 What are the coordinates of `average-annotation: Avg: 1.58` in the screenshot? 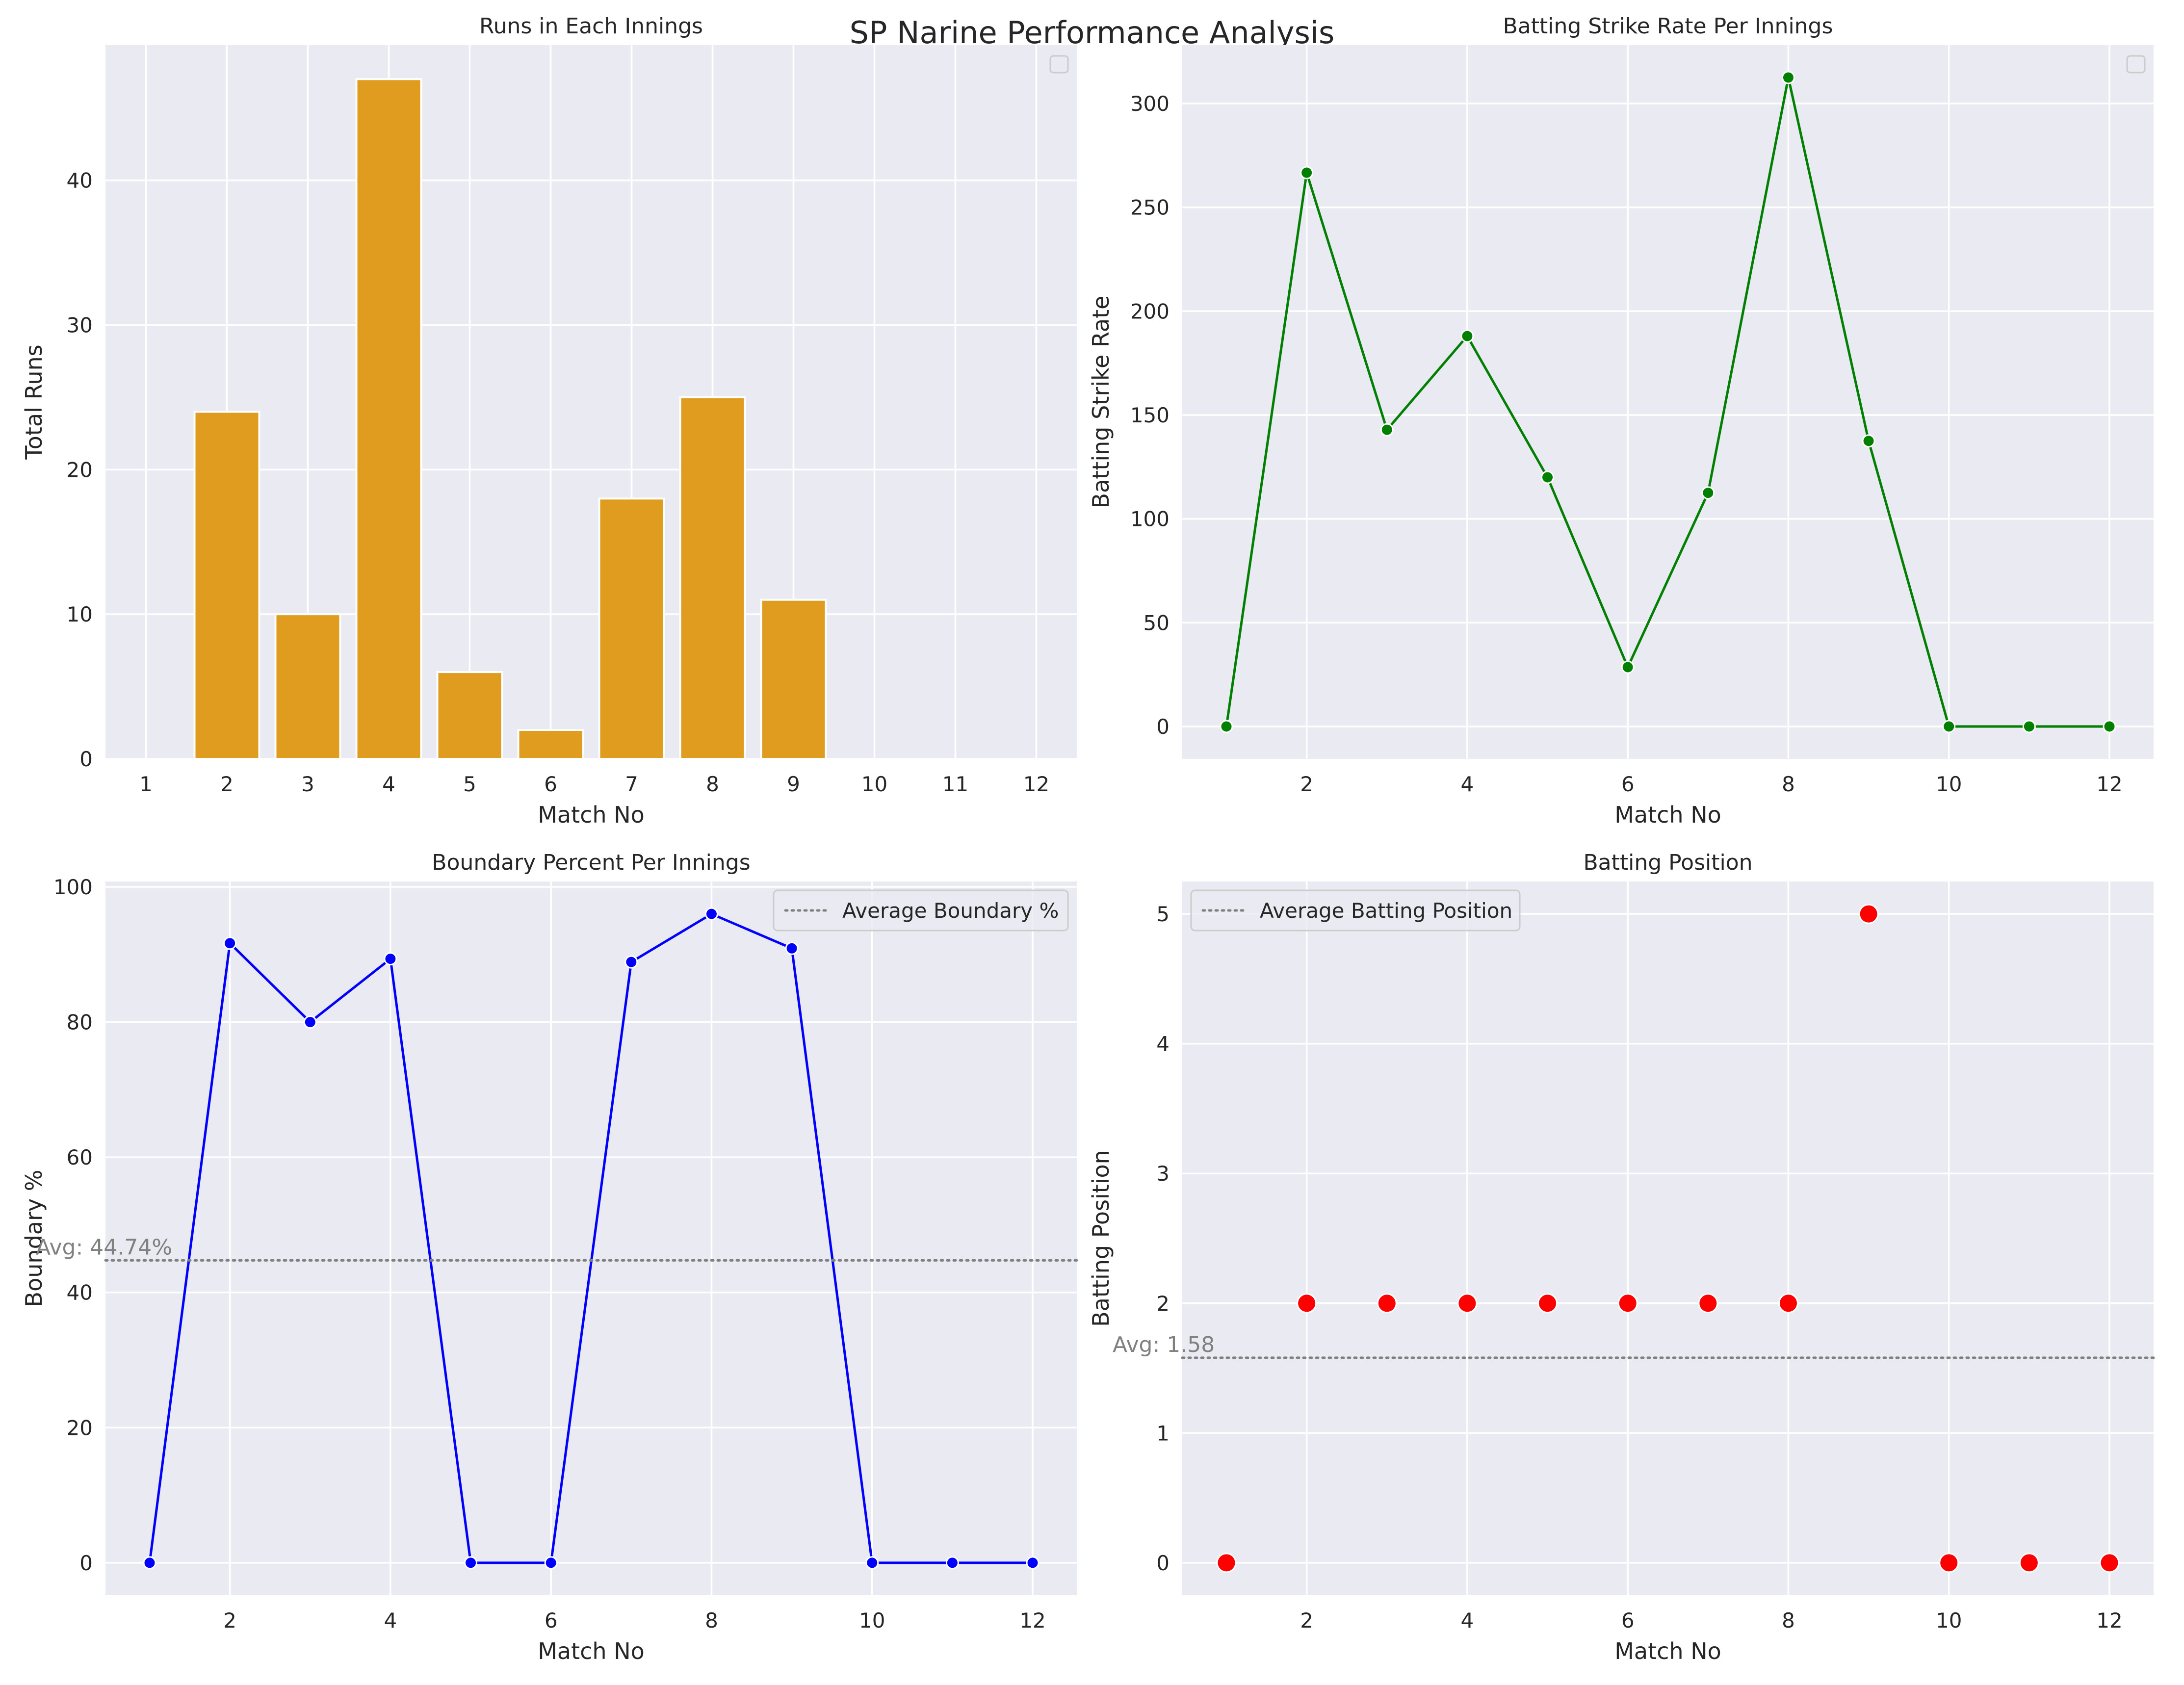 It's located at (1164, 1344).